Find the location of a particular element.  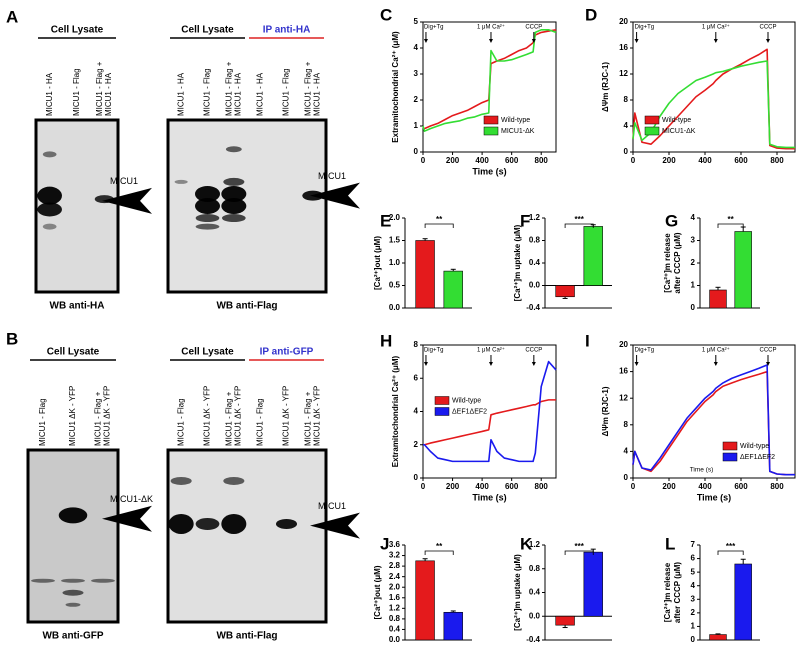

significance-bracket is located at coordinates (730, 225).